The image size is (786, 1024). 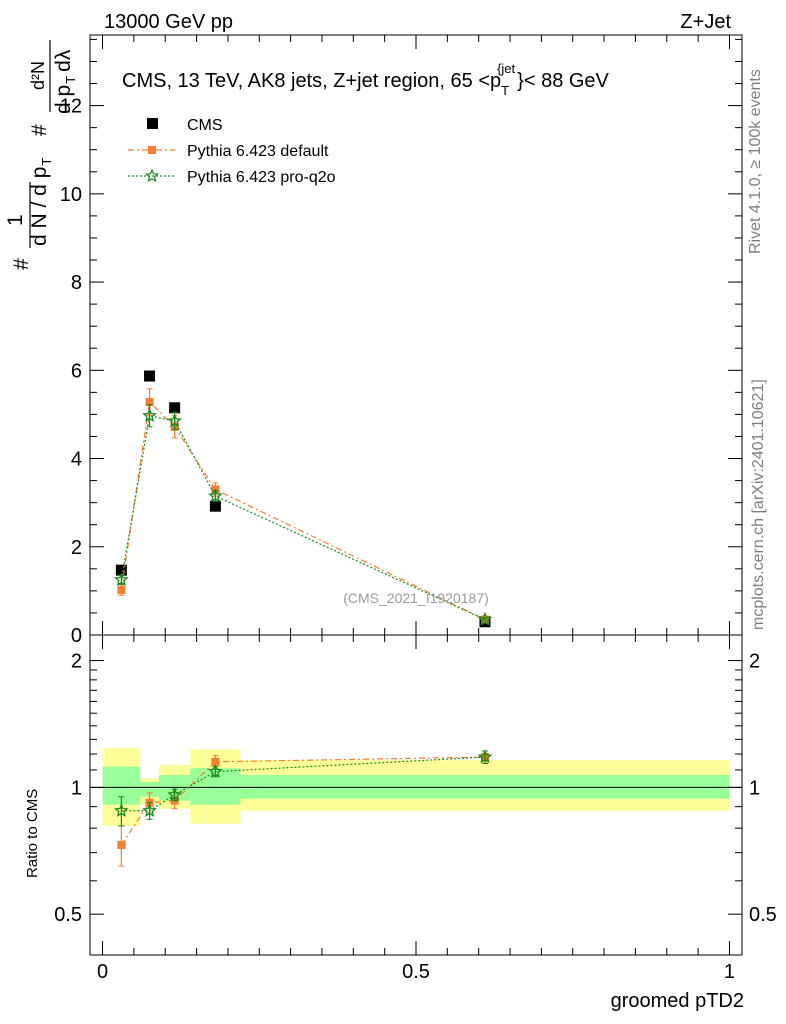 What do you see at coordinates (76, 371) in the screenshot?
I see `main-ytick-label-3: 6` at bounding box center [76, 371].